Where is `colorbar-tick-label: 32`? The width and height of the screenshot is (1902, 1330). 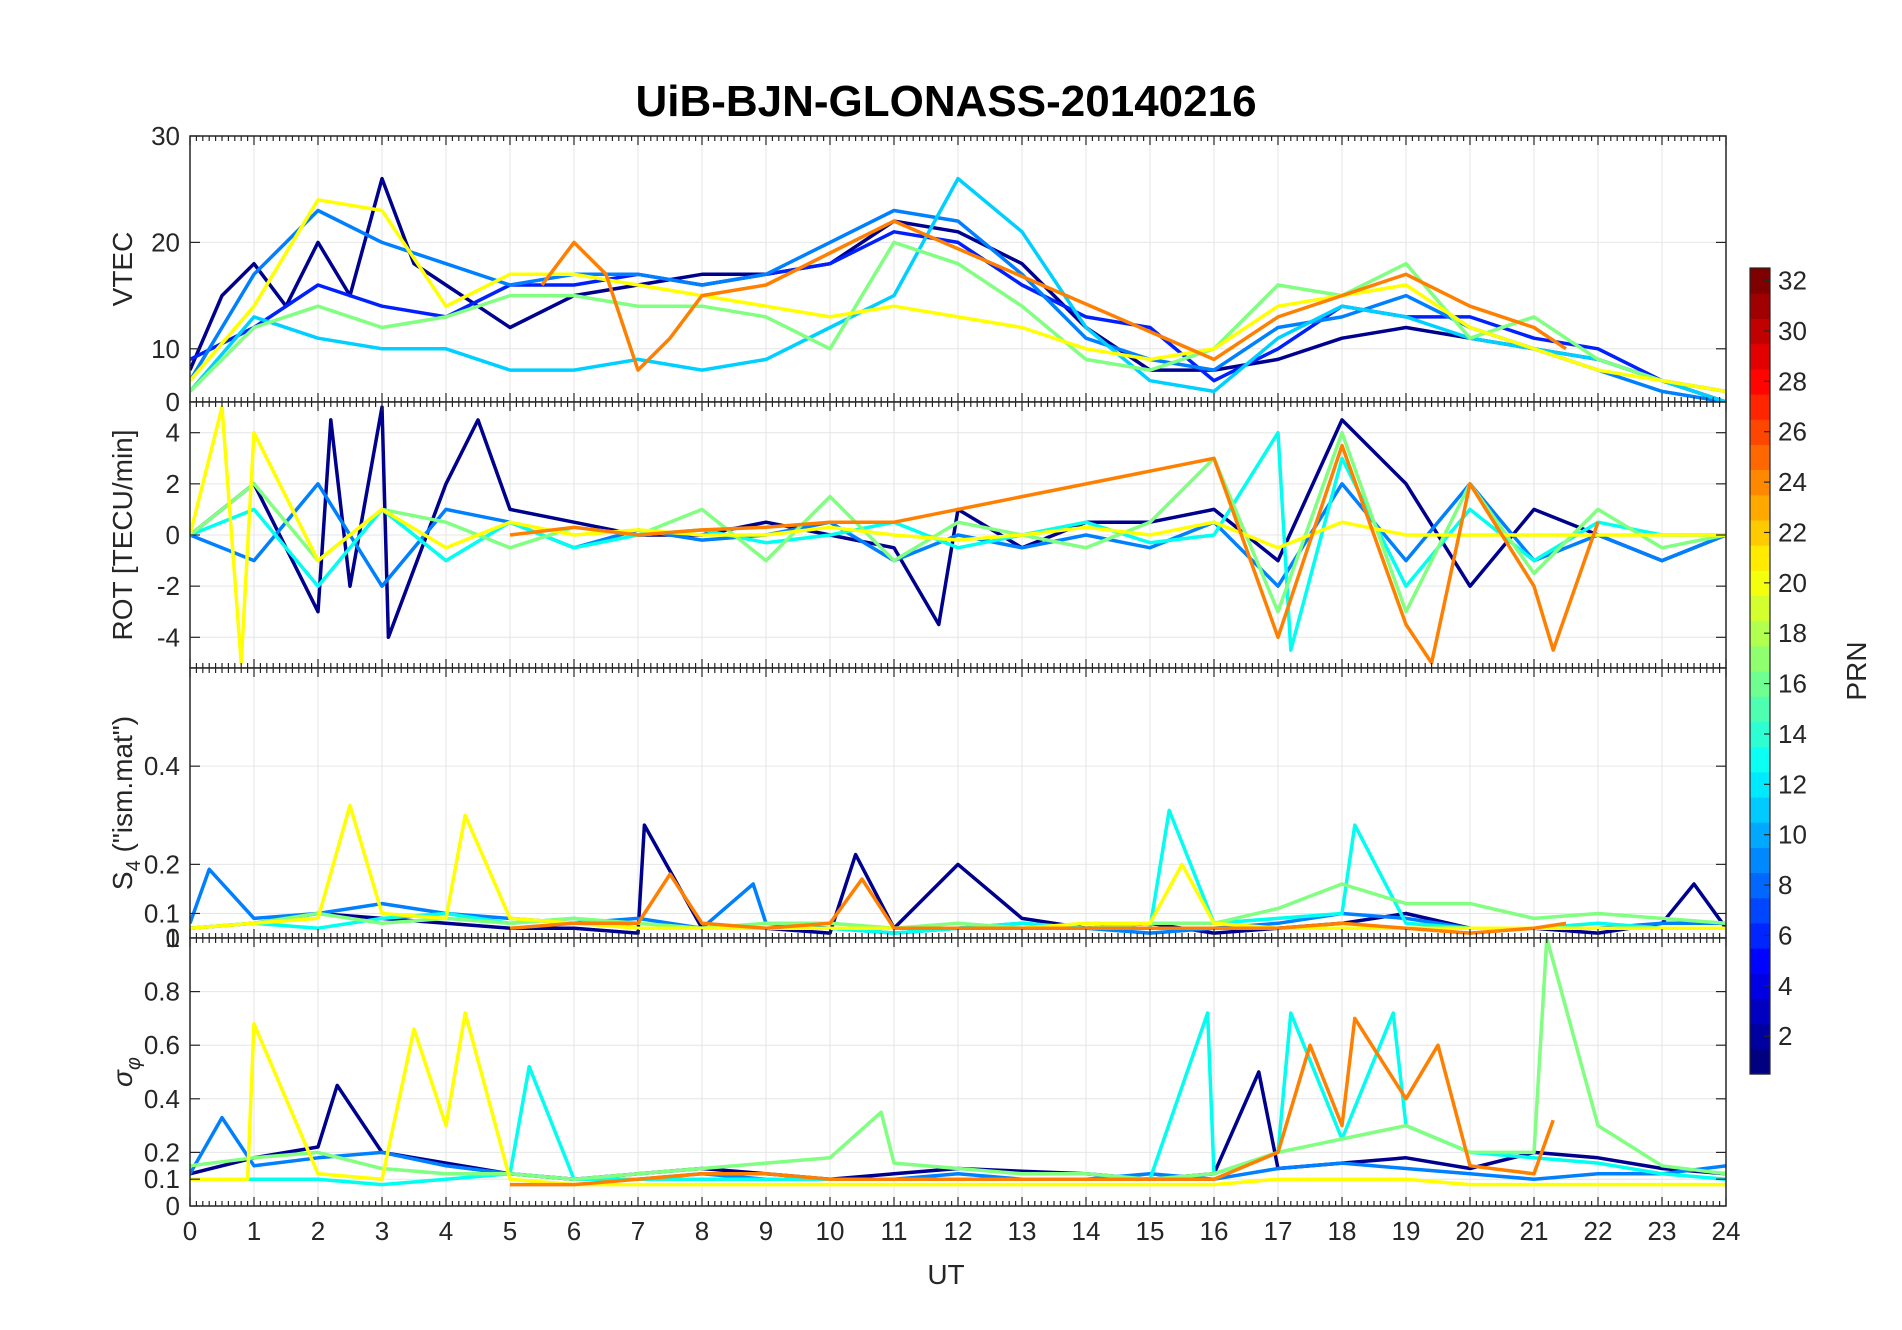 colorbar-tick-label: 32 is located at coordinates (1792, 281).